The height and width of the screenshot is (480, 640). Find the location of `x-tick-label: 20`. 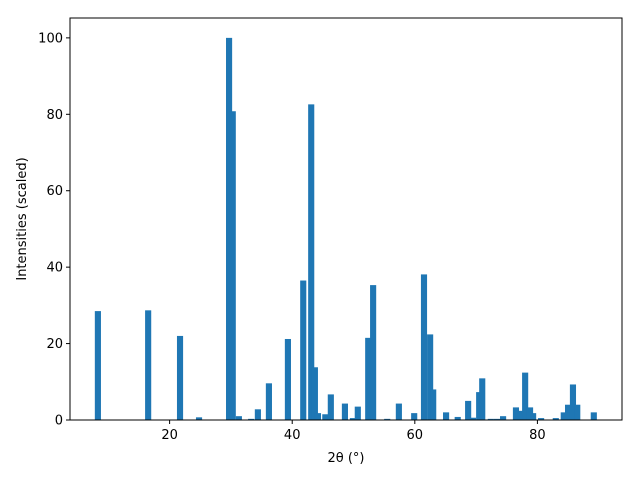

x-tick-label: 20 is located at coordinates (169, 435).